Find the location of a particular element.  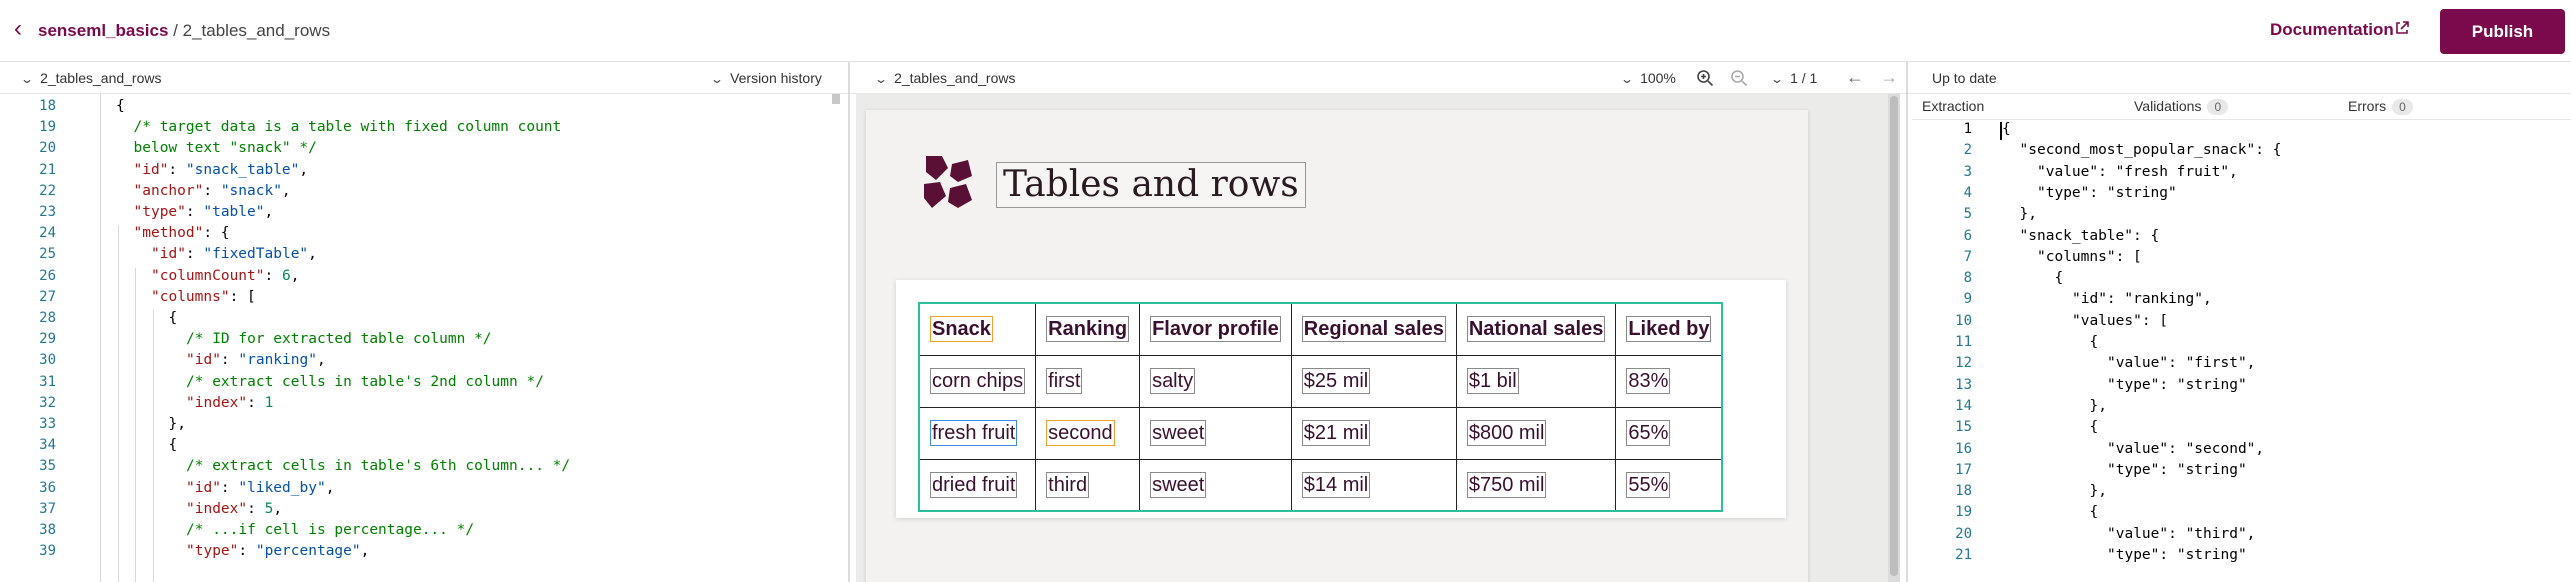

table-cell: first is located at coordinates (1088, 381).